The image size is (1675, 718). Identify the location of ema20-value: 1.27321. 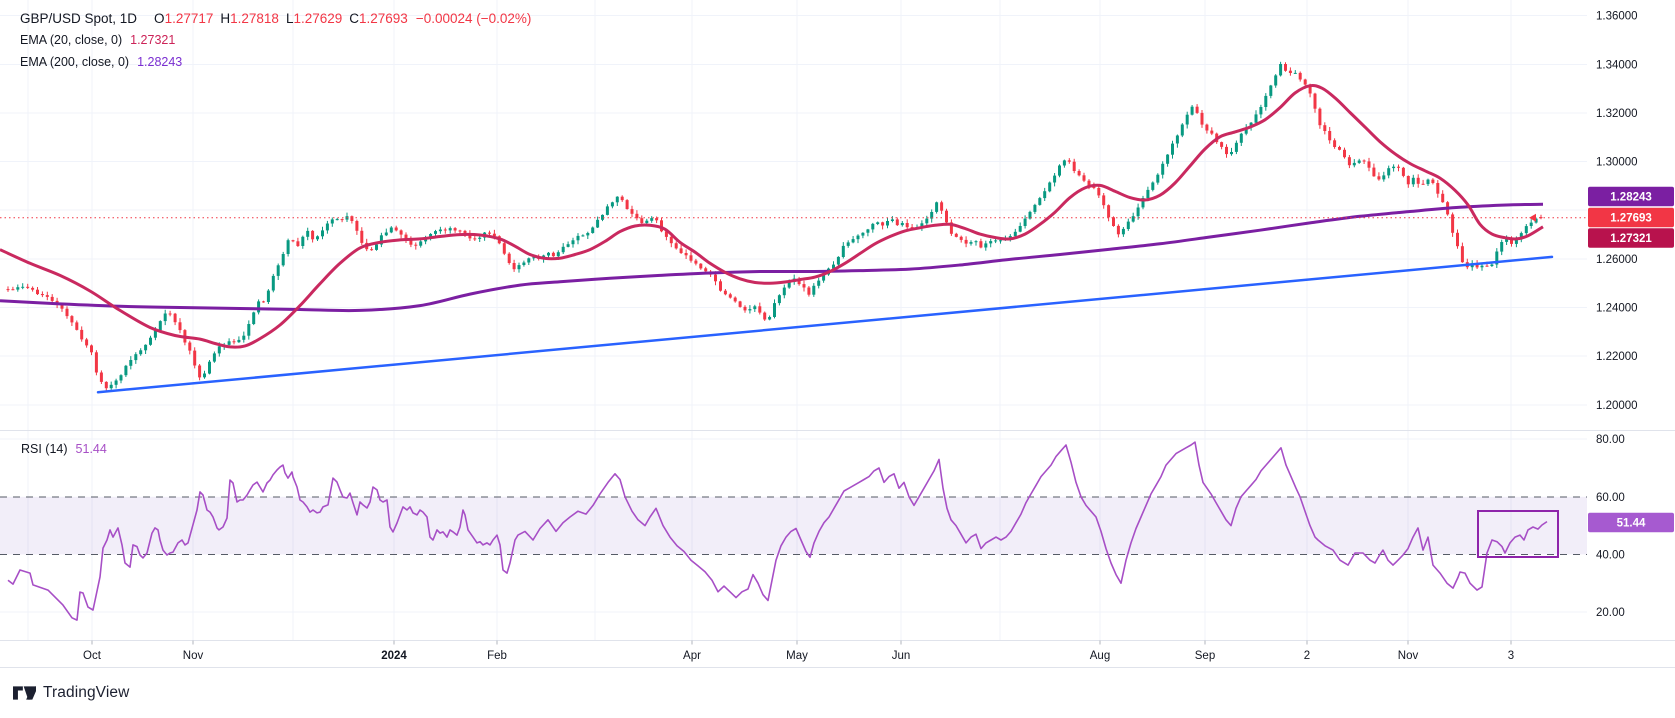
(153, 40).